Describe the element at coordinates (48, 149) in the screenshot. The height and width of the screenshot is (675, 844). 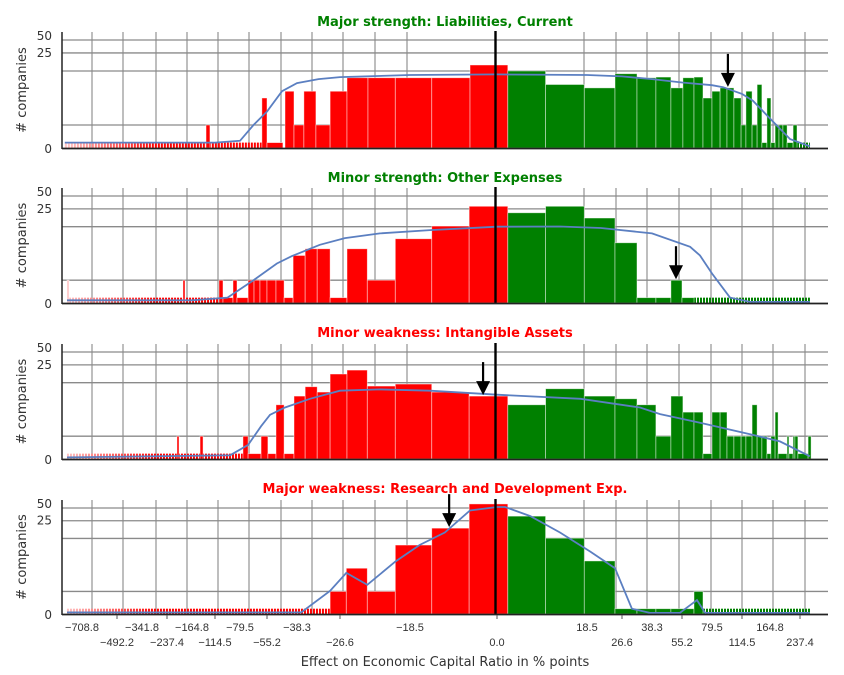
I see `y-tick-label: 0` at that location.